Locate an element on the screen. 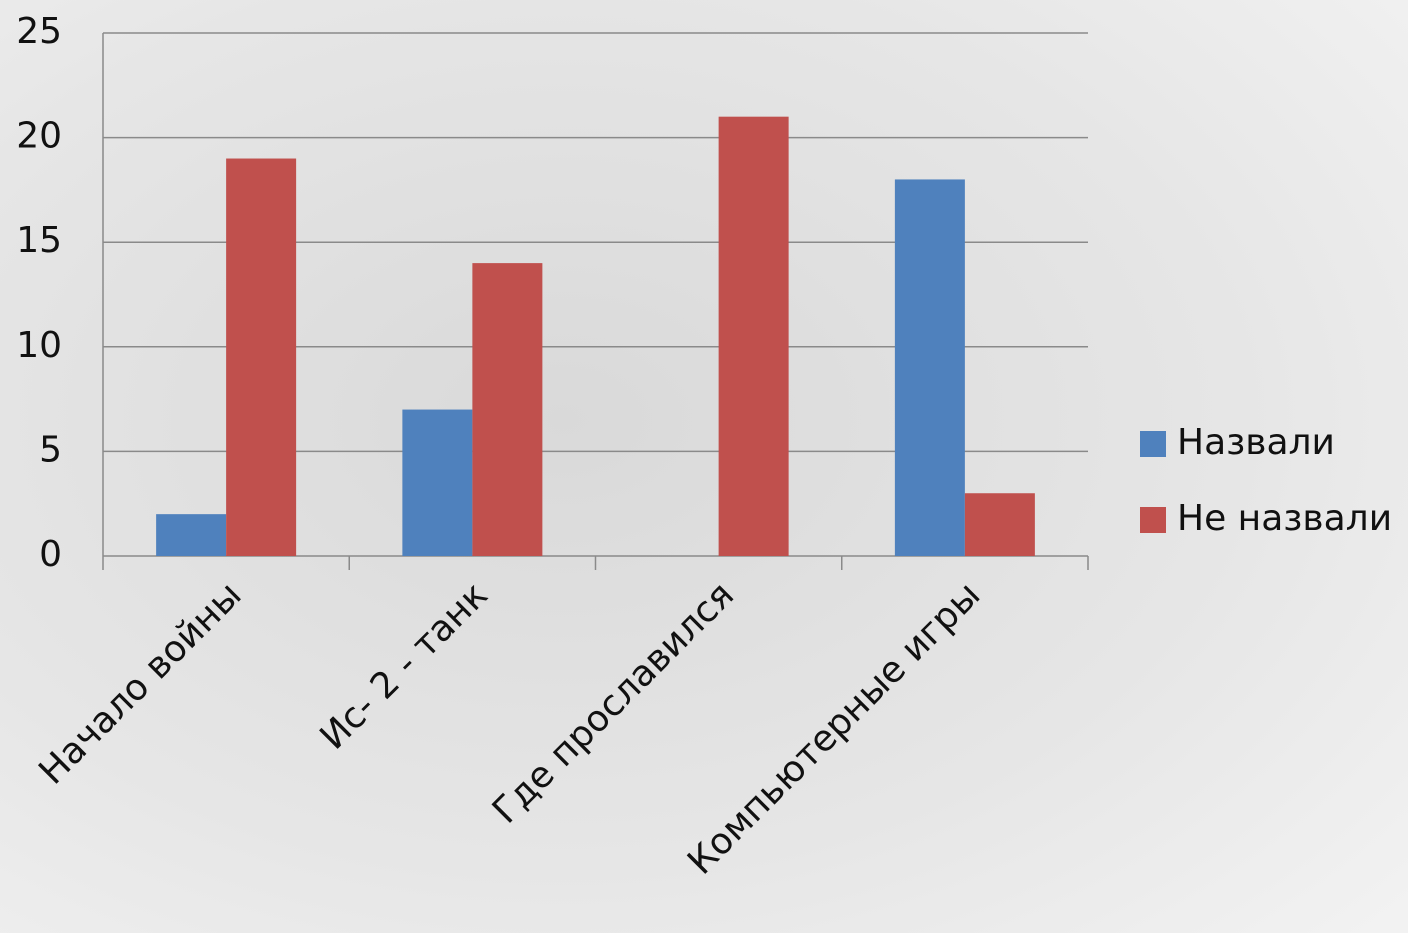  y-tick-label: 5 is located at coordinates (50, 449).